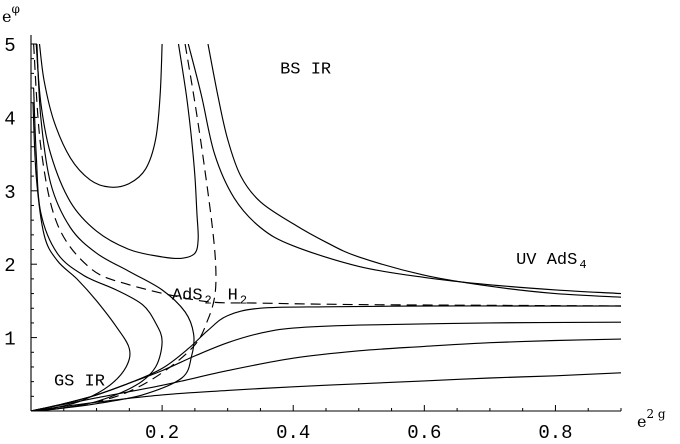  I want to click on y-axis-label: eφ, so click(11, 14).